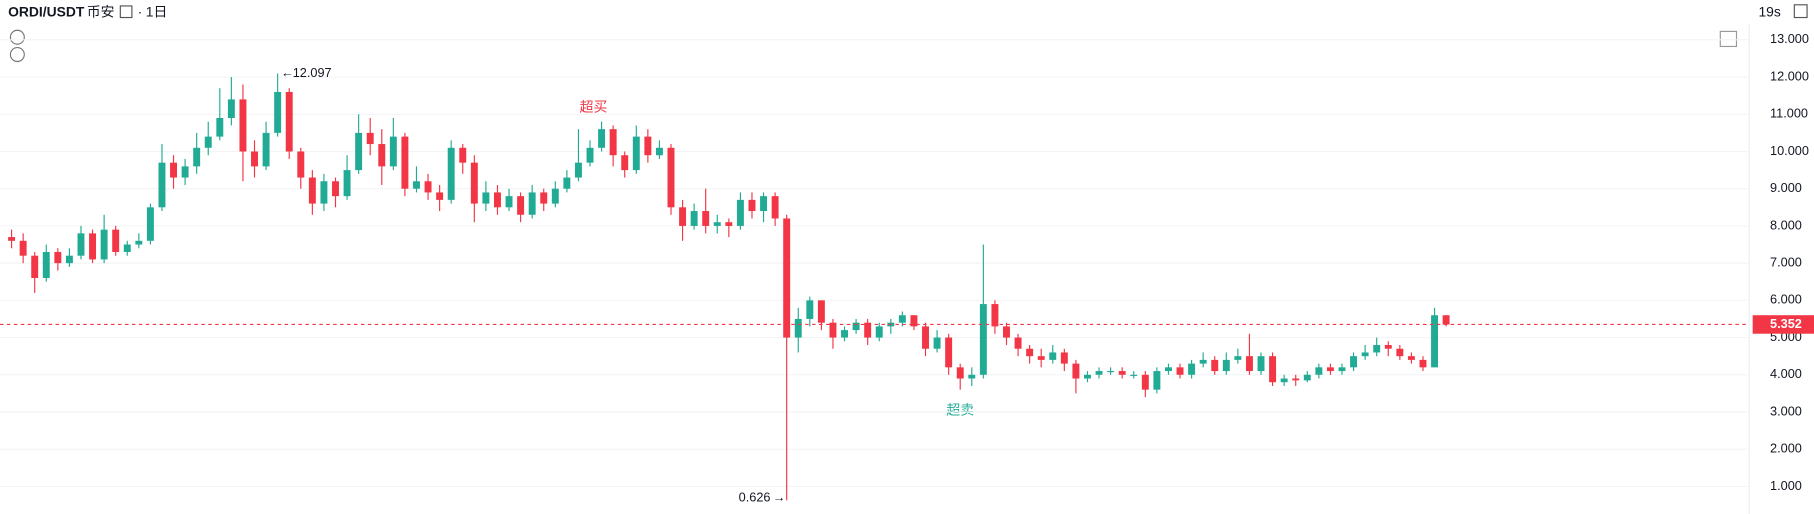 The width and height of the screenshot is (1814, 514). What do you see at coordinates (1789, 38) in the screenshot?
I see `y-tick-label: 13.000` at bounding box center [1789, 38].